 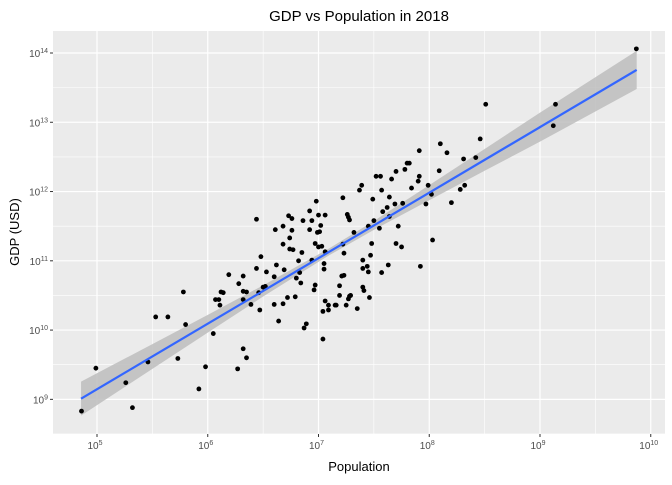 I want to click on x-tick-label: 10⁹, so click(x=537, y=446).